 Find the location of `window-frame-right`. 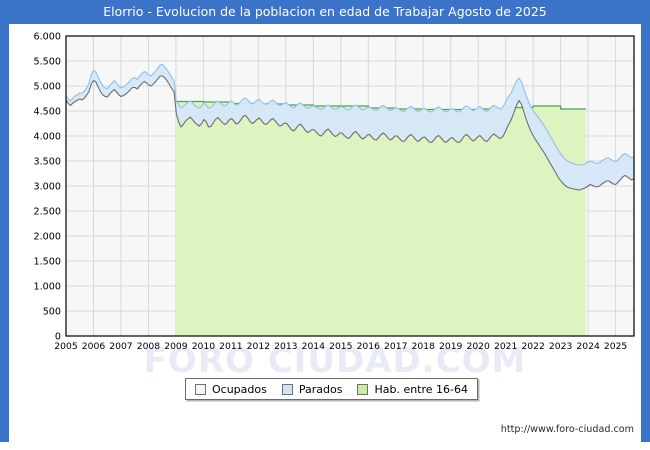

window-frame-right is located at coordinates (645, 225).